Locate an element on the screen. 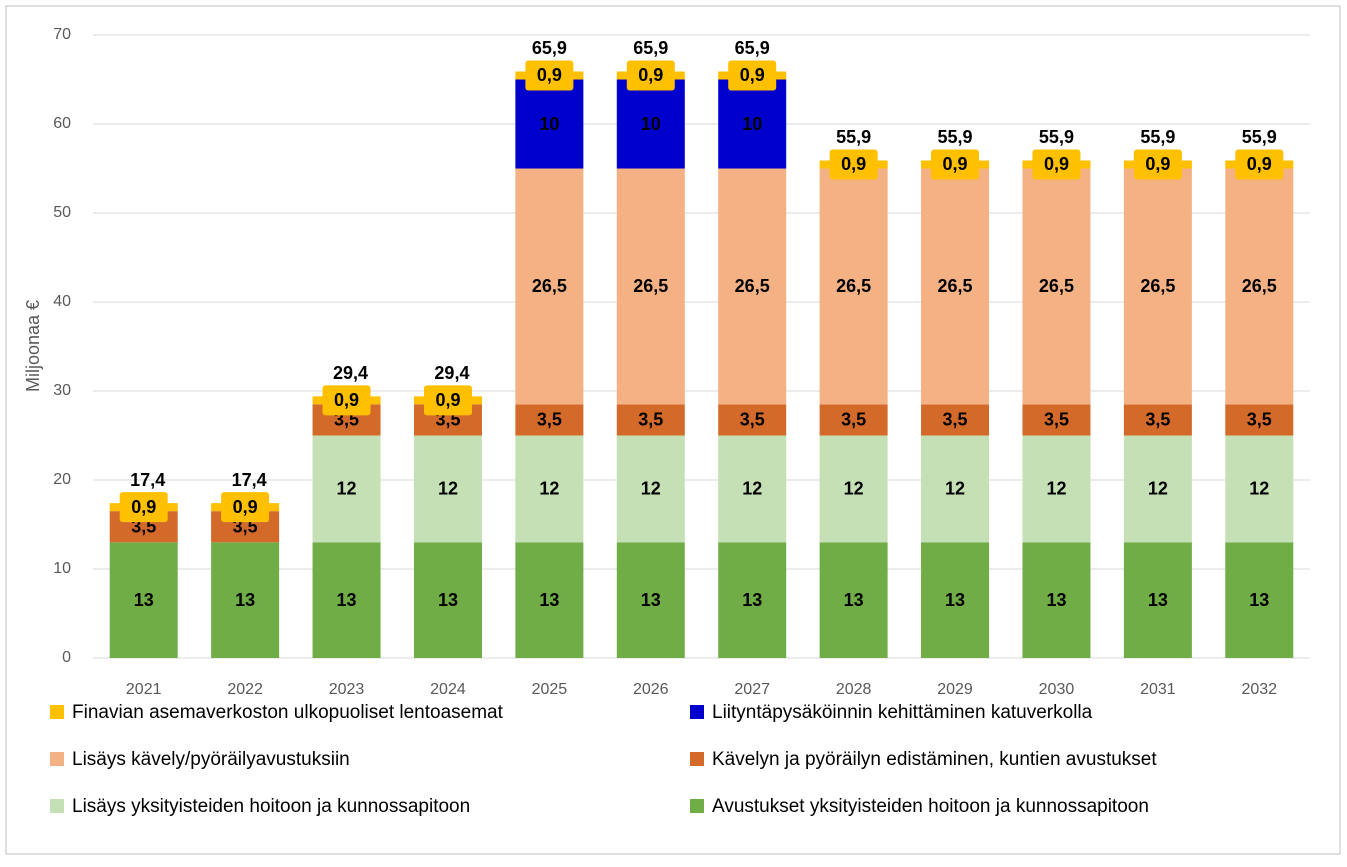  x-tick-label: 2032 is located at coordinates (1259, 689).